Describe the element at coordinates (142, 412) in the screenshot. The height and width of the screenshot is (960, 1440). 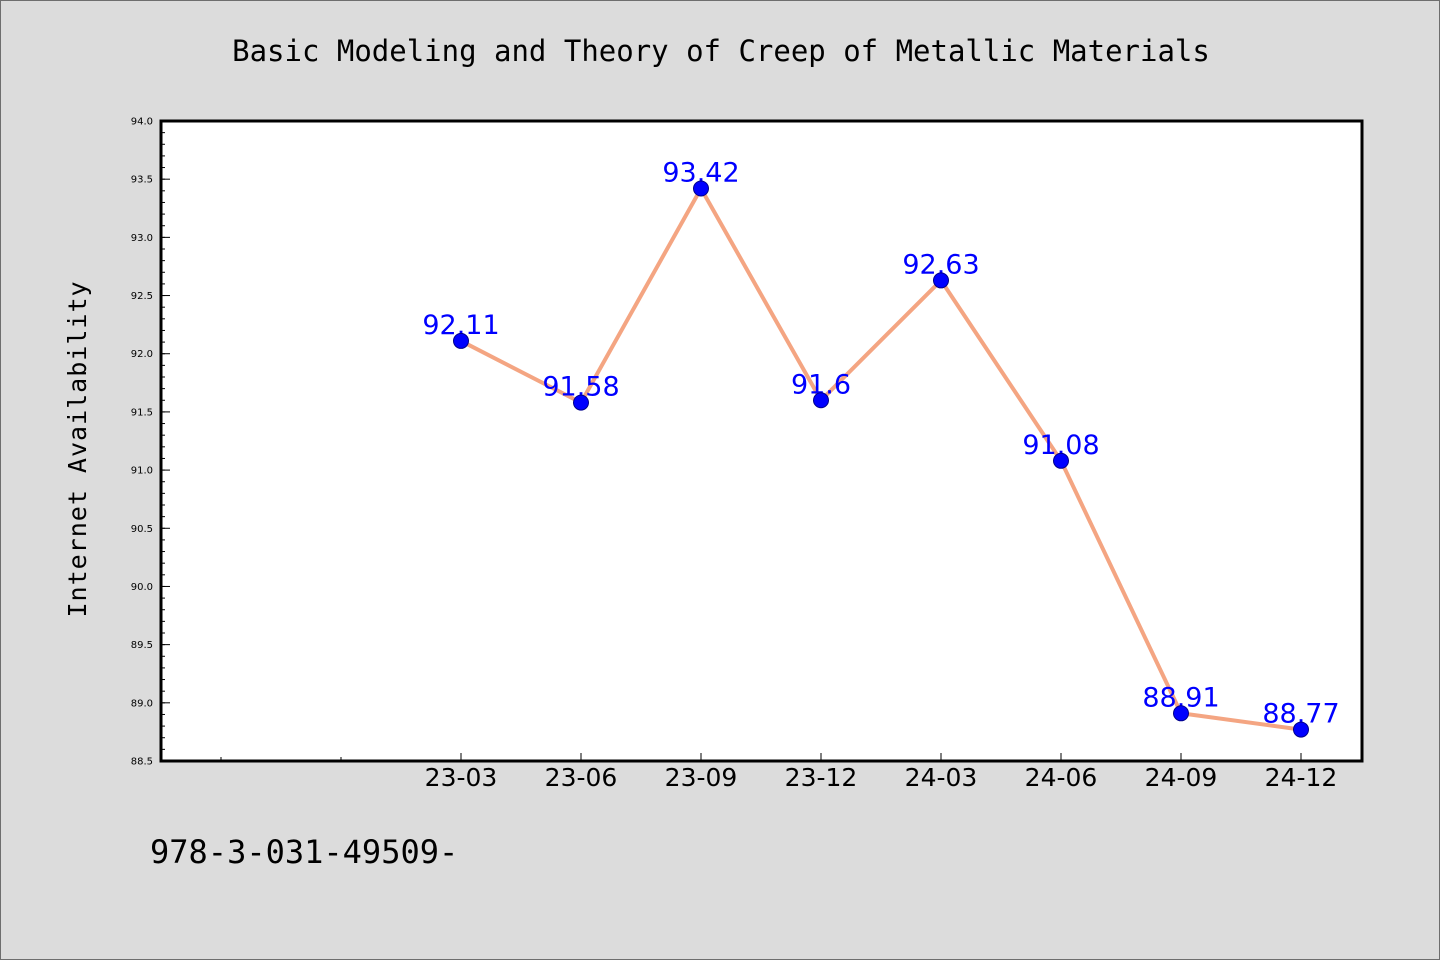
I see `y-tick-label: 91.5` at that location.